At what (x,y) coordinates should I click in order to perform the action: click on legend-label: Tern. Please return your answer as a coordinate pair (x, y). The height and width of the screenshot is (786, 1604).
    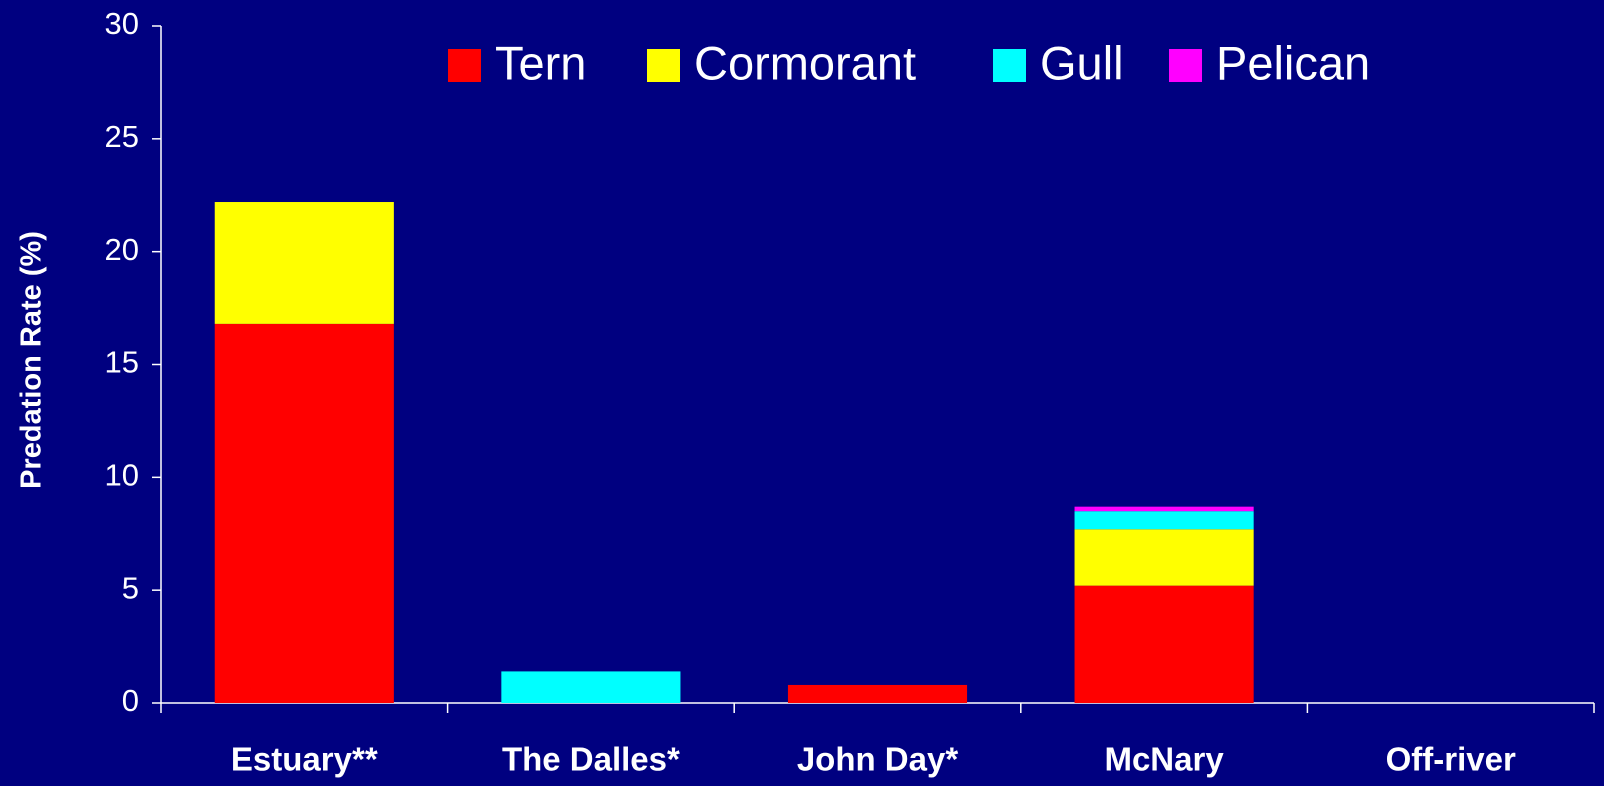
    Looking at the image, I should click on (540, 62).